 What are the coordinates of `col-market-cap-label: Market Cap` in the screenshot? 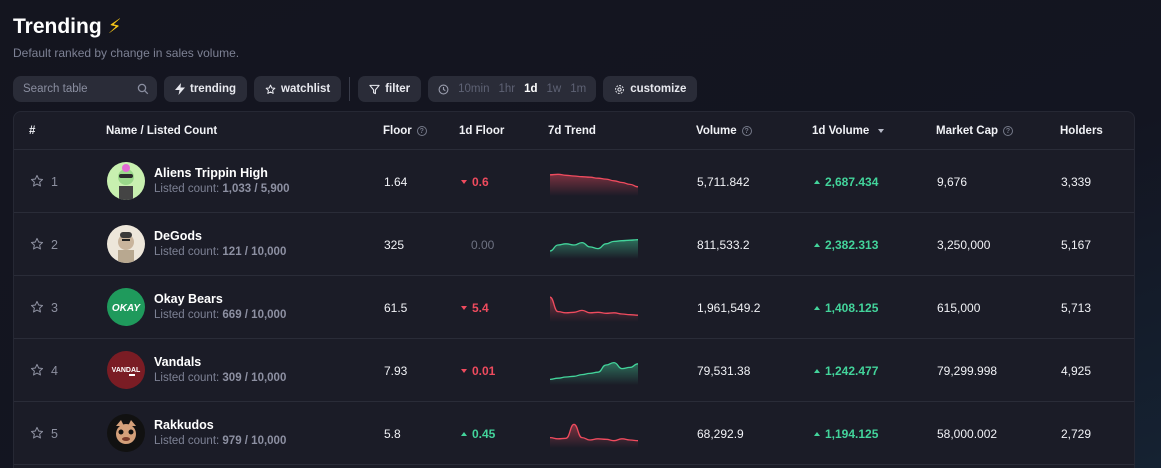 It's located at (967, 131).